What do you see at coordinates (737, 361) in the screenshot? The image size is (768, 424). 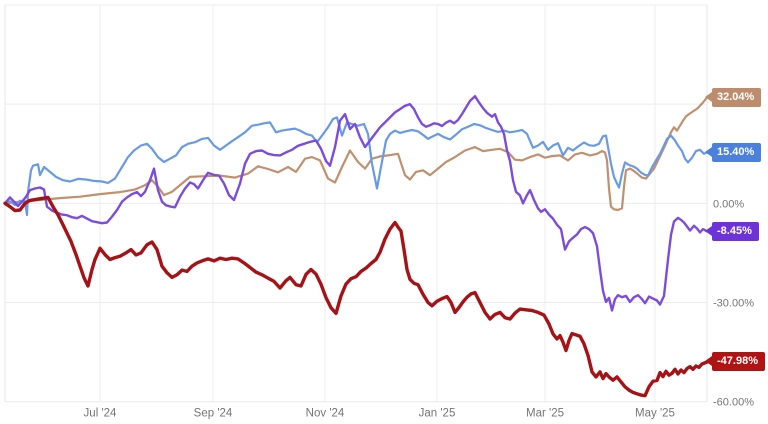 I see `end-value-label-red: -47.98%` at bounding box center [737, 361].